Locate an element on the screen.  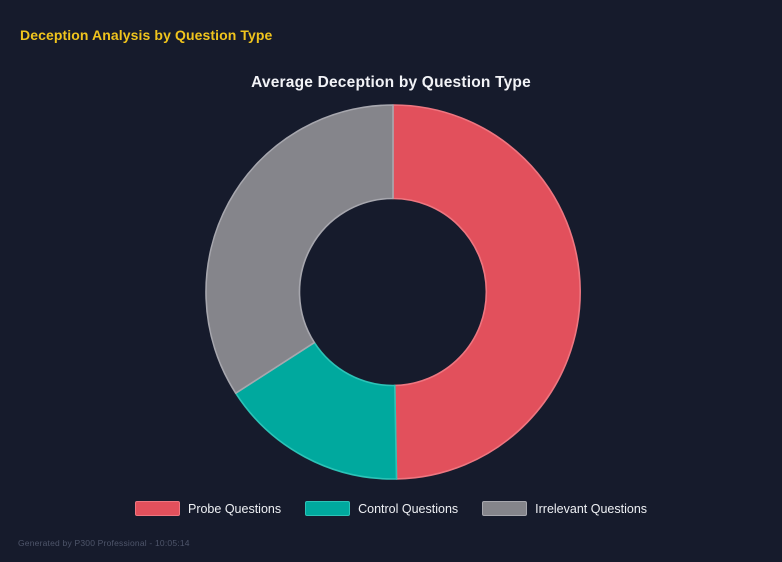
legend-label-control-questions: Control Questions is located at coordinates (408, 508).